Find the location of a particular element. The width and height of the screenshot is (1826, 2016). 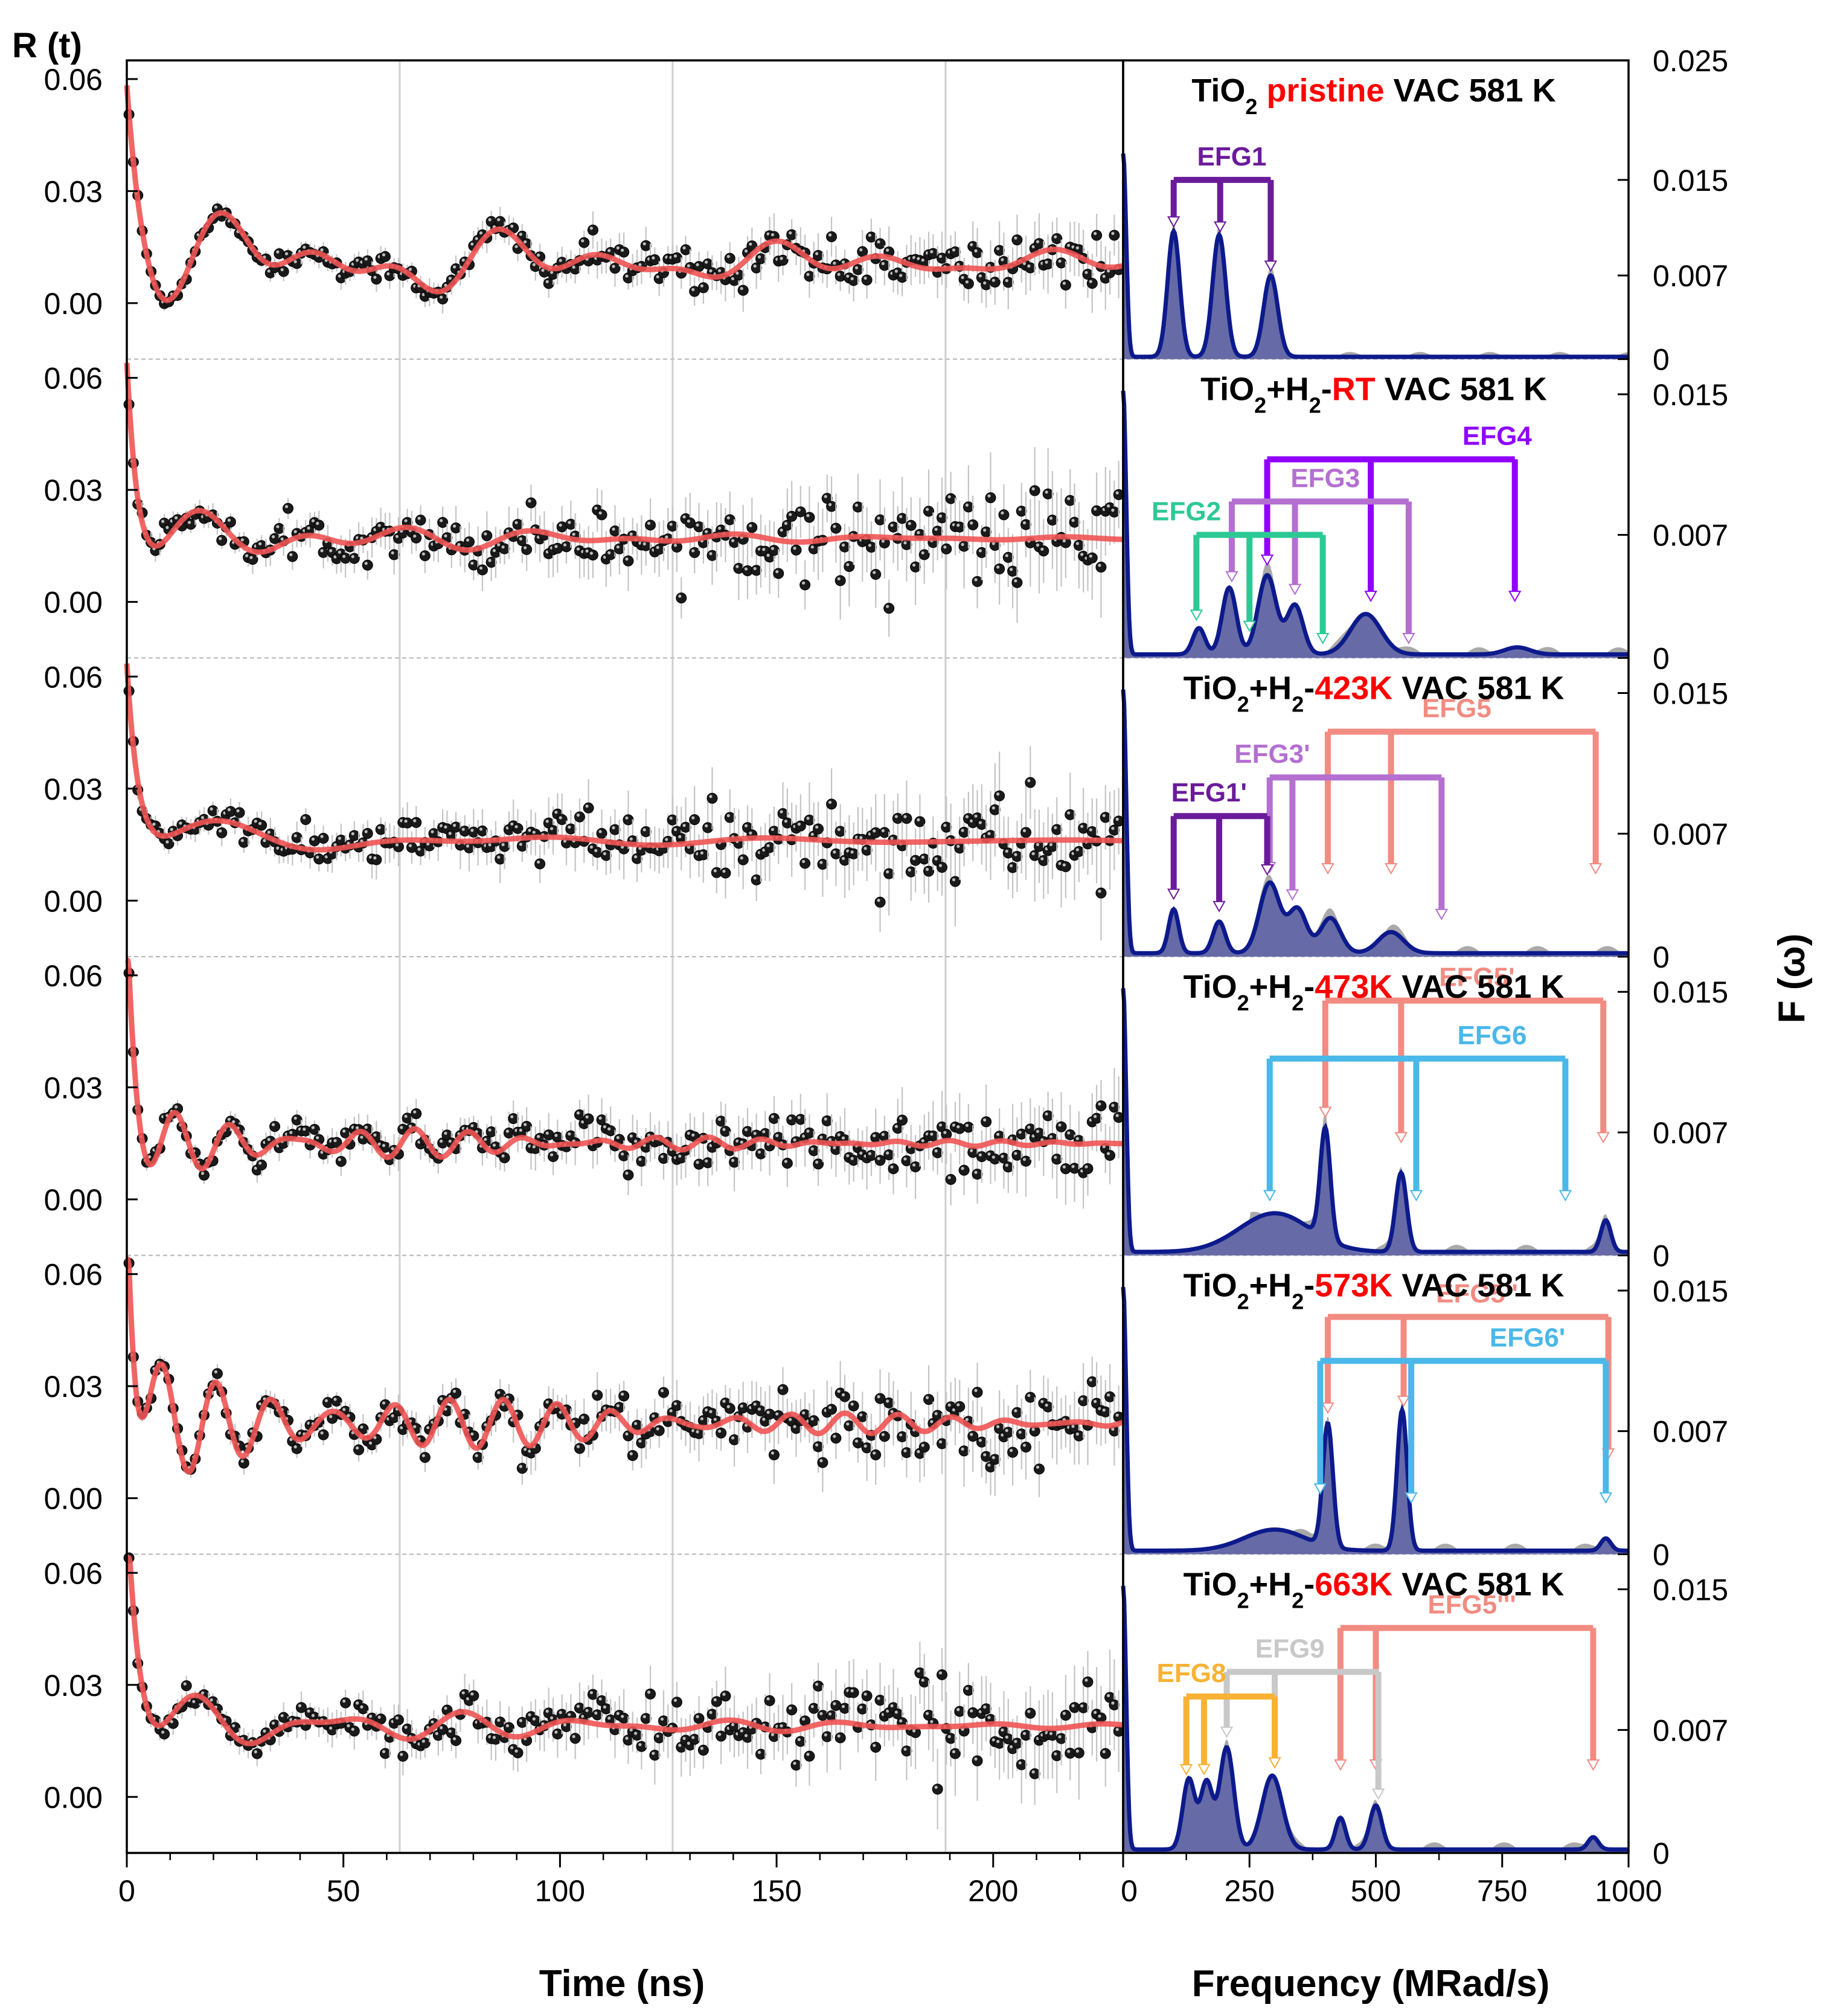

spectrum-line is located at coordinates (1375, 822).